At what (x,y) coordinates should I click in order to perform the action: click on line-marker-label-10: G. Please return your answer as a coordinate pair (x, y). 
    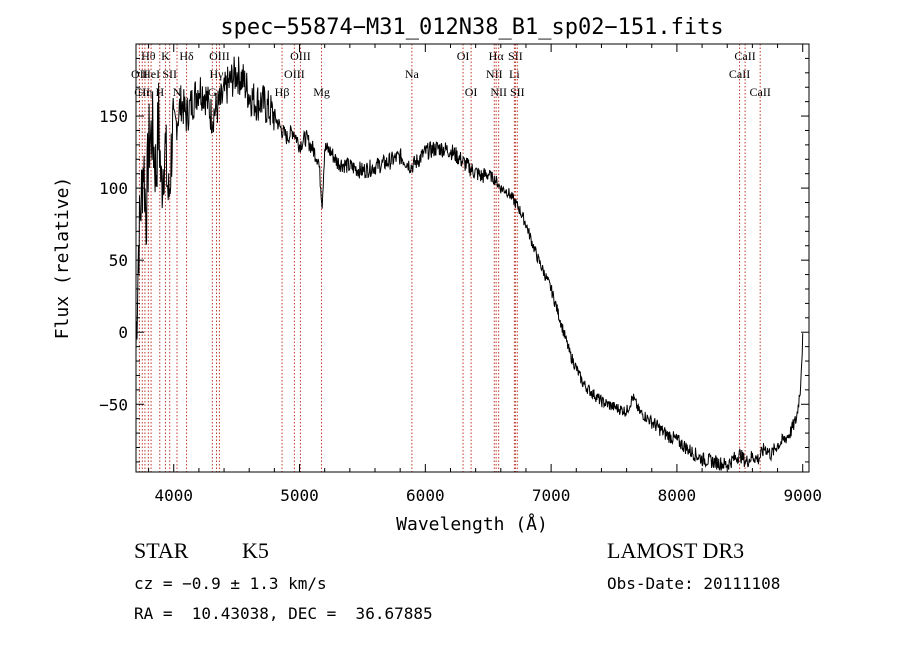
    Looking at the image, I should click on (212, 92).